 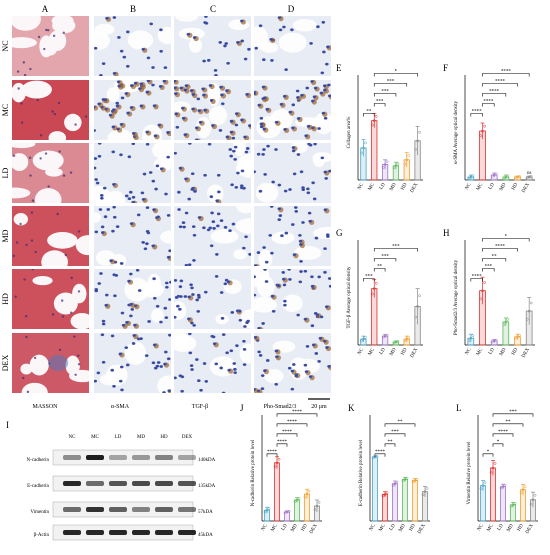 I want to click on tissue-image-3-ld, so click(x=292, y=173).